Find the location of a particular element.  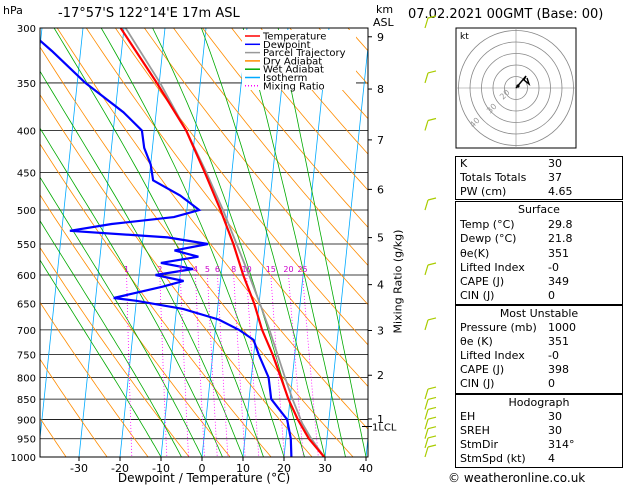

mixing-ratio-value-label: 2 is located at coordinates (159, 269).